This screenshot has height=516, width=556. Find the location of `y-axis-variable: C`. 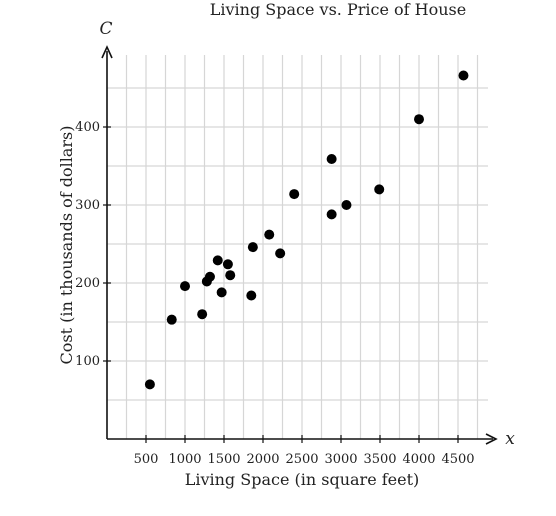

y-axis-variable: C is located at coordinates (105, 29).